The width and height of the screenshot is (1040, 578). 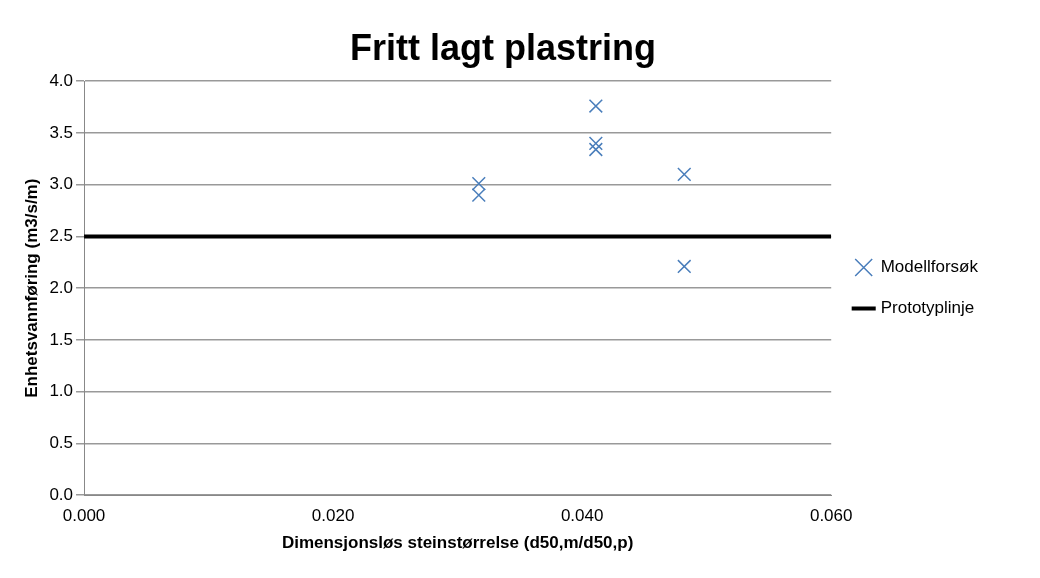 What do you see at coordinates (333, 516) in the screenshot?
I see `x-tick-label: 0.020` at bounding box center [333, 516].